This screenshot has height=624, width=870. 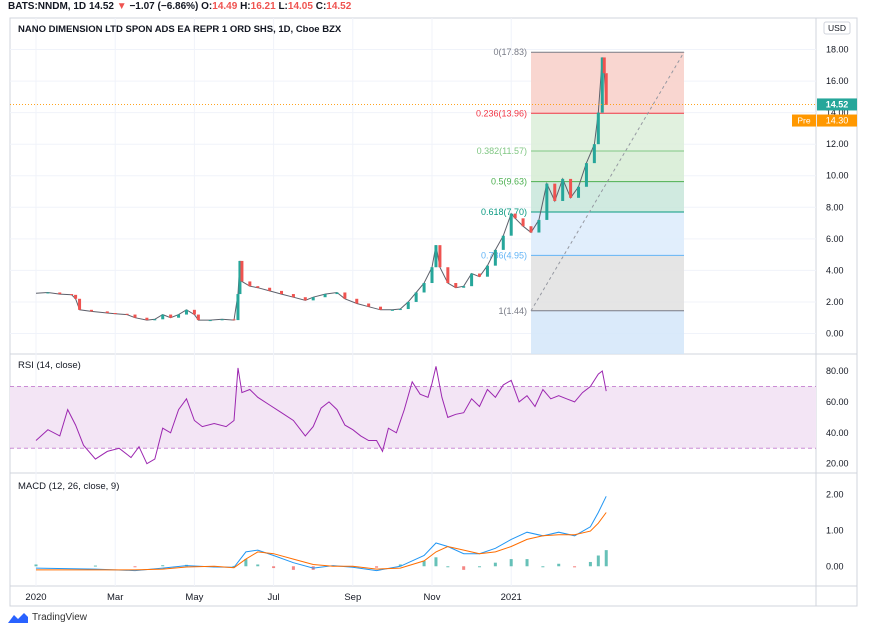 I want to click on time-tick-label: 2020, so click(x=35, y=597).